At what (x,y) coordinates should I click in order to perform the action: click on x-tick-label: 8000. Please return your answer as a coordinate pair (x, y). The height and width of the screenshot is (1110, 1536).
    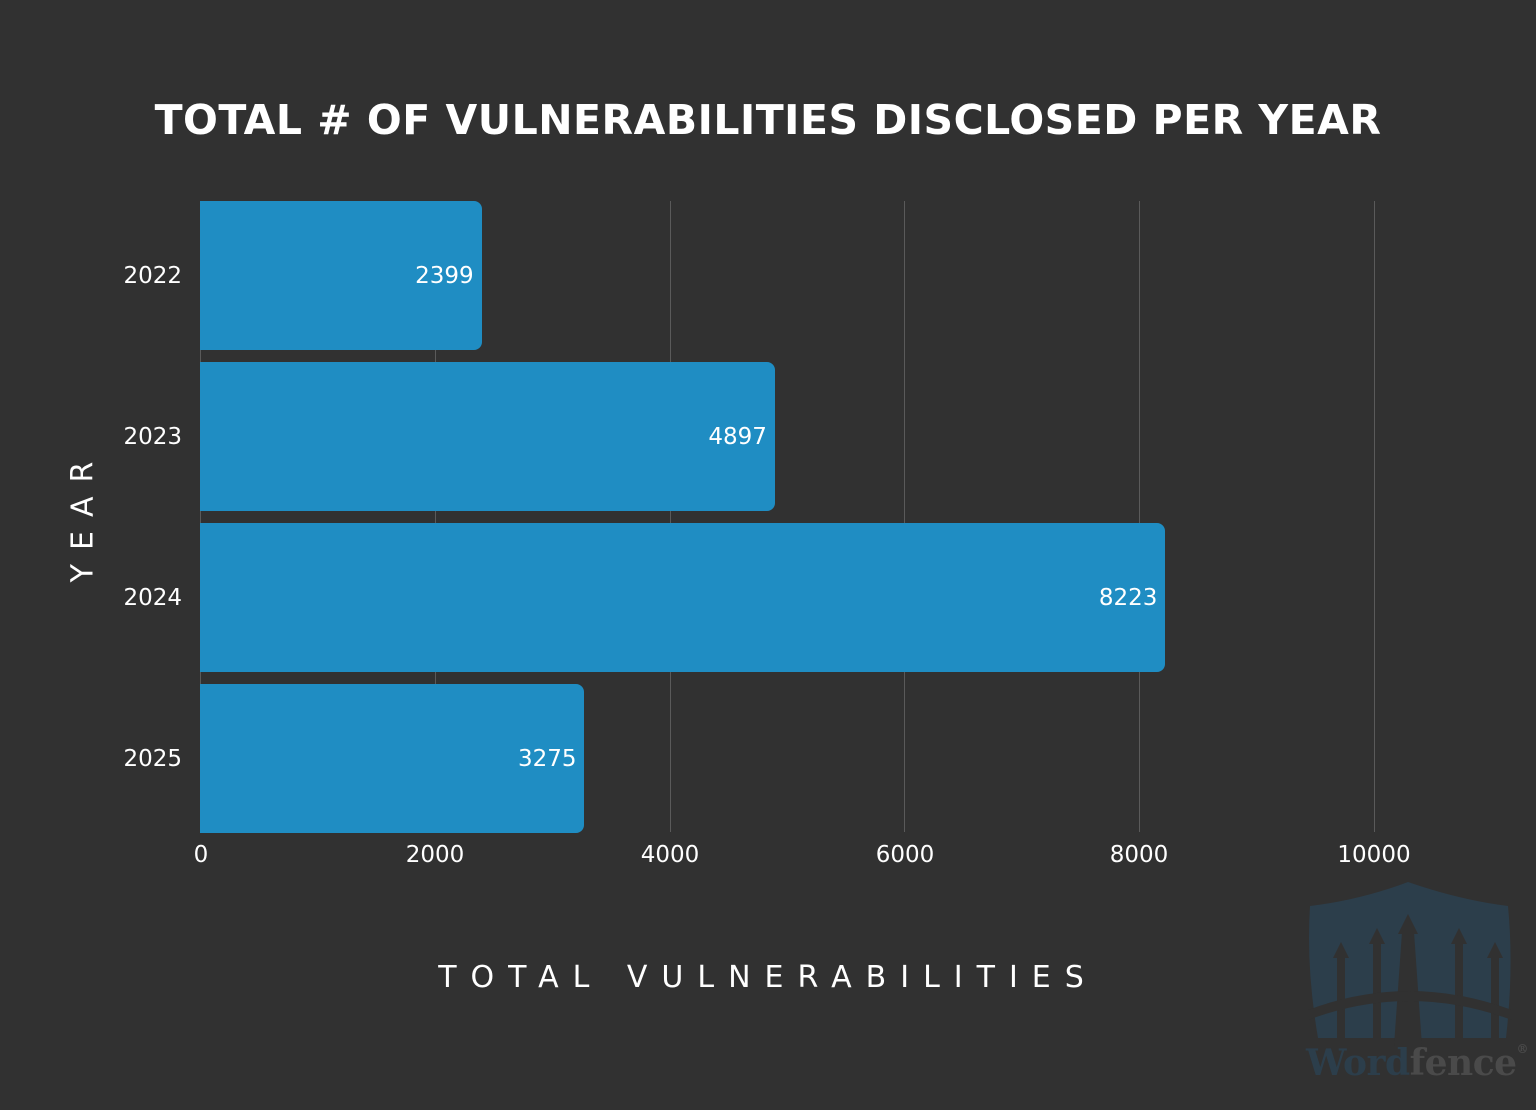
    Looking at the image, I should click on (1139, 855).